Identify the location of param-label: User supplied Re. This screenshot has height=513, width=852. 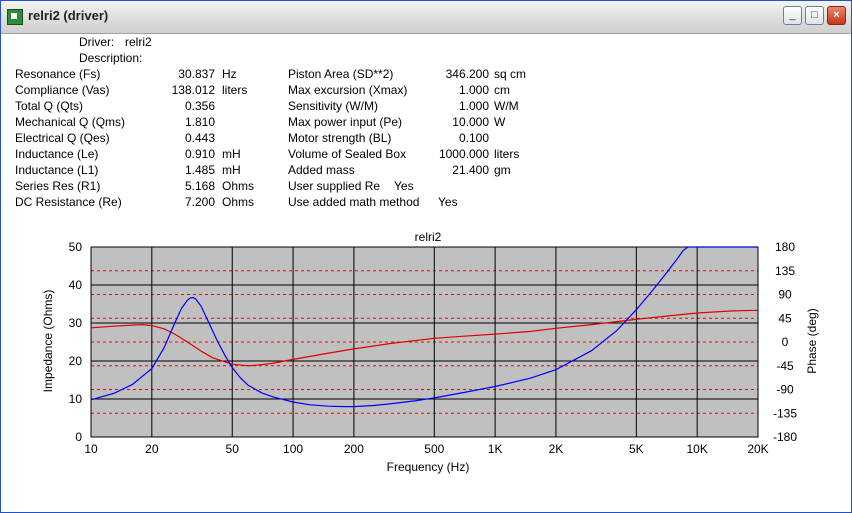
(334, 186).